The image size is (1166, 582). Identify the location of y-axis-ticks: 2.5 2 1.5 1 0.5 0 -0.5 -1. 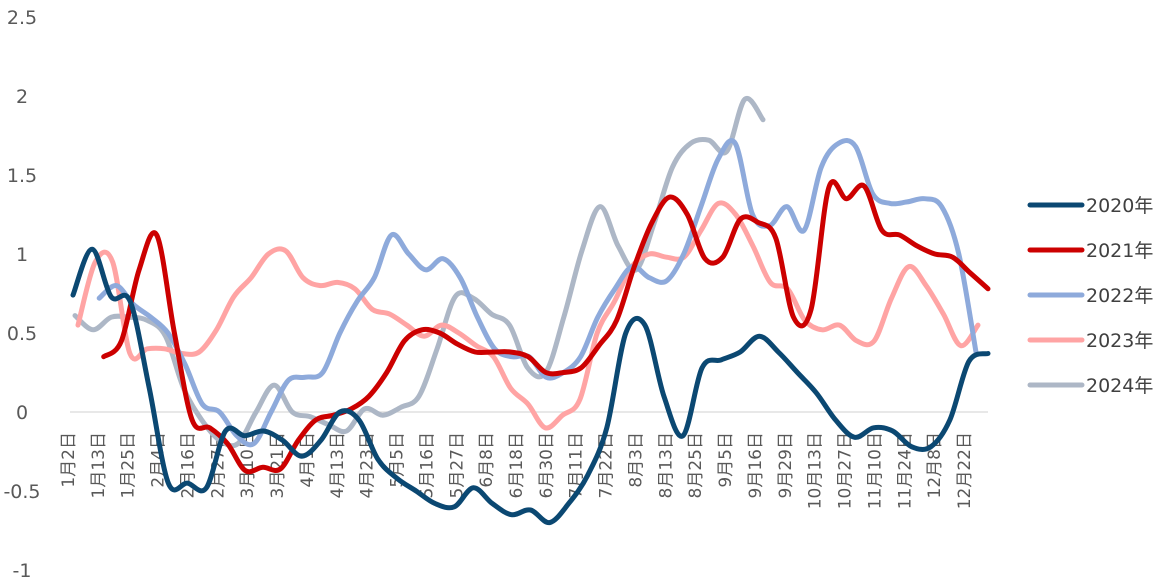
(21, 294).